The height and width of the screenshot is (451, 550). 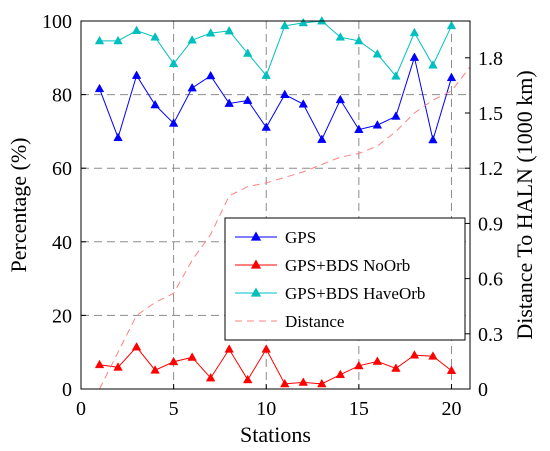 I want to click on x-tick-label: 15, so click(x=359, y=409).